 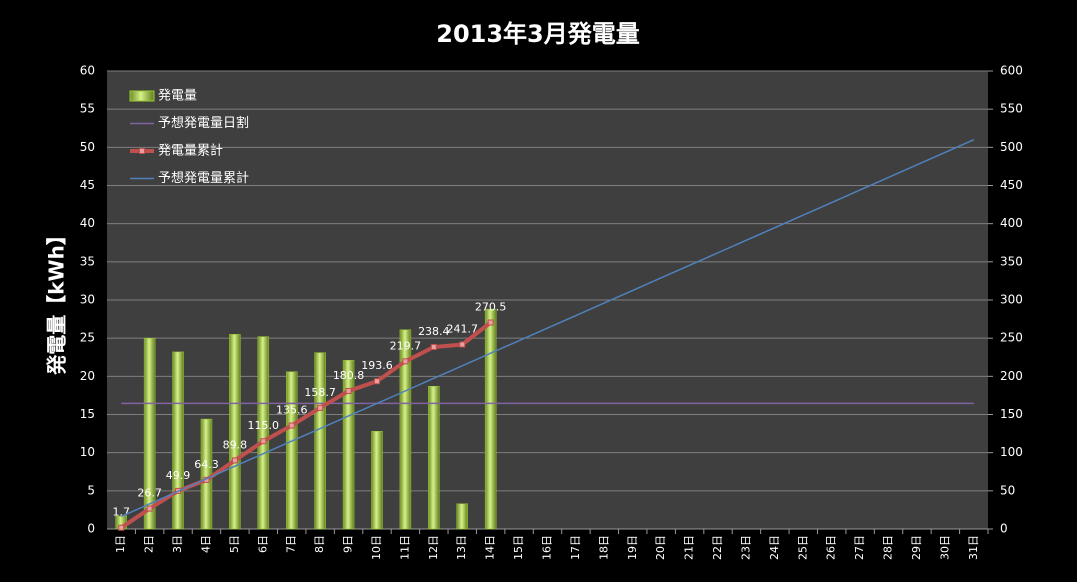 What do you see at coordinates (859, 547) in the screenshot?
I see `x-tick-label: 27日` at bounding box center [859, 547].